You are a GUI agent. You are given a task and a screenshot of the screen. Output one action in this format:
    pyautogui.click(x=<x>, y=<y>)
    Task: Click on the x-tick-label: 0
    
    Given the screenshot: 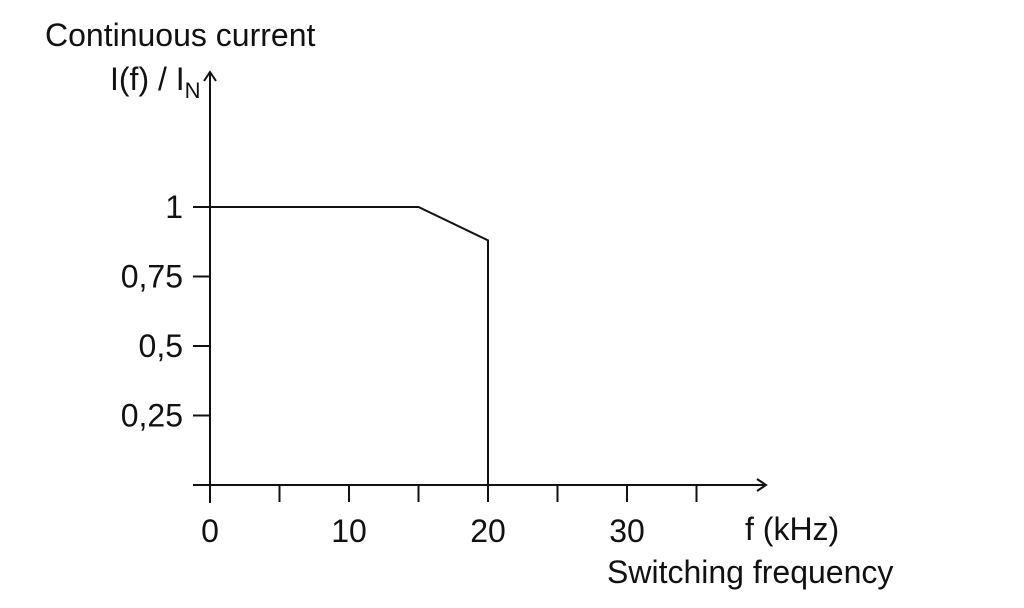 What is the action you would take?
    pyautogui.click(x=210, y=531)
    